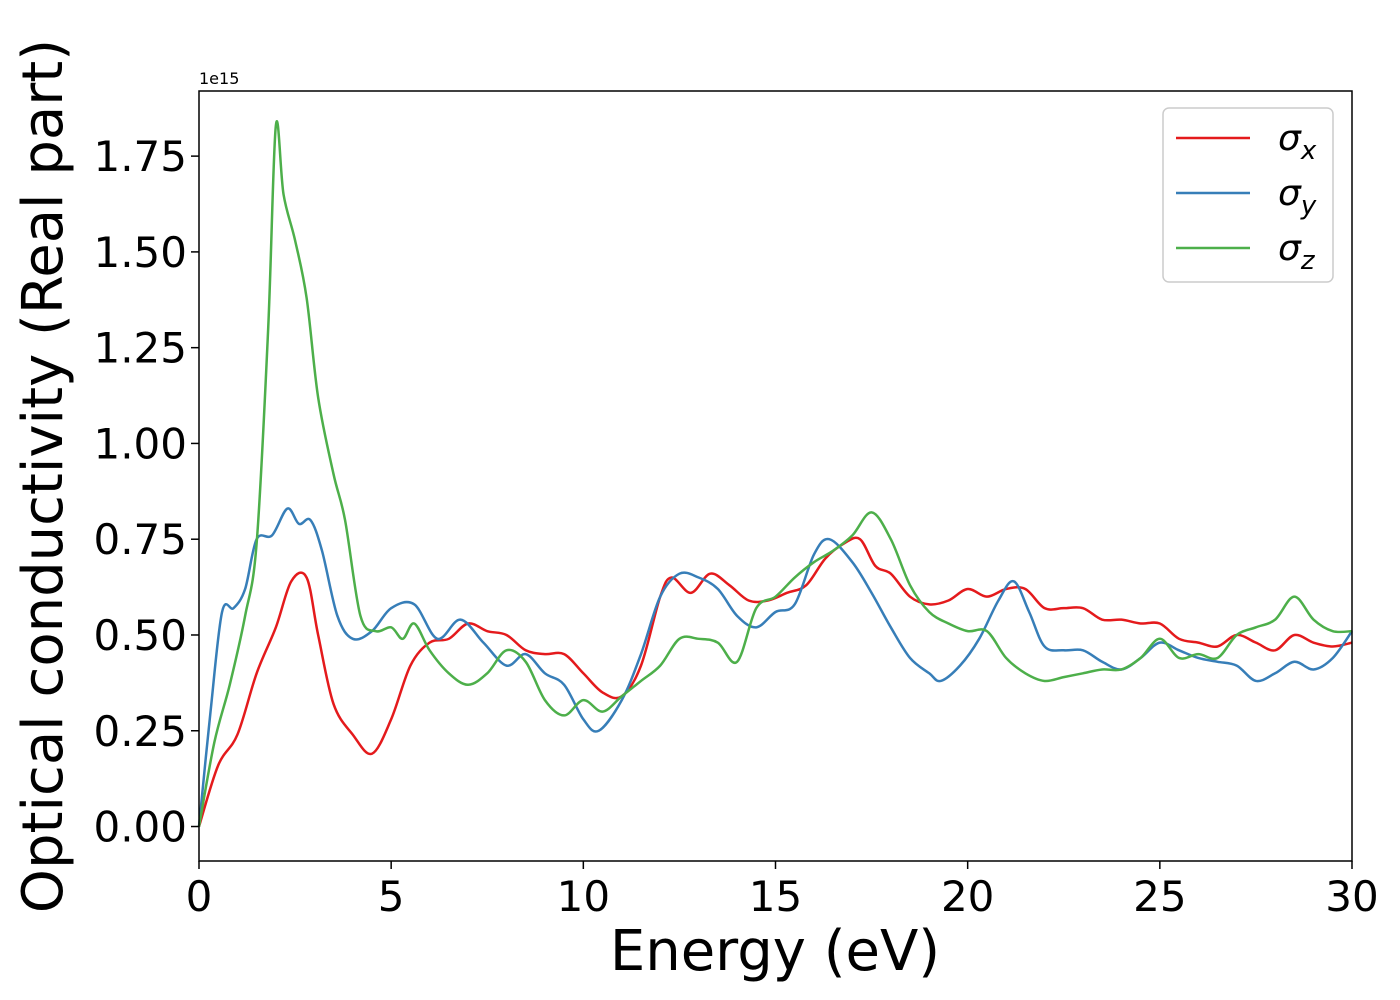 The width and height of the screenshot is (1400, 1000). What do you see at coordinates (140, 252) in the screenshot?
I see `y-tick-label: 1.50` at bounding box center [140, 252].